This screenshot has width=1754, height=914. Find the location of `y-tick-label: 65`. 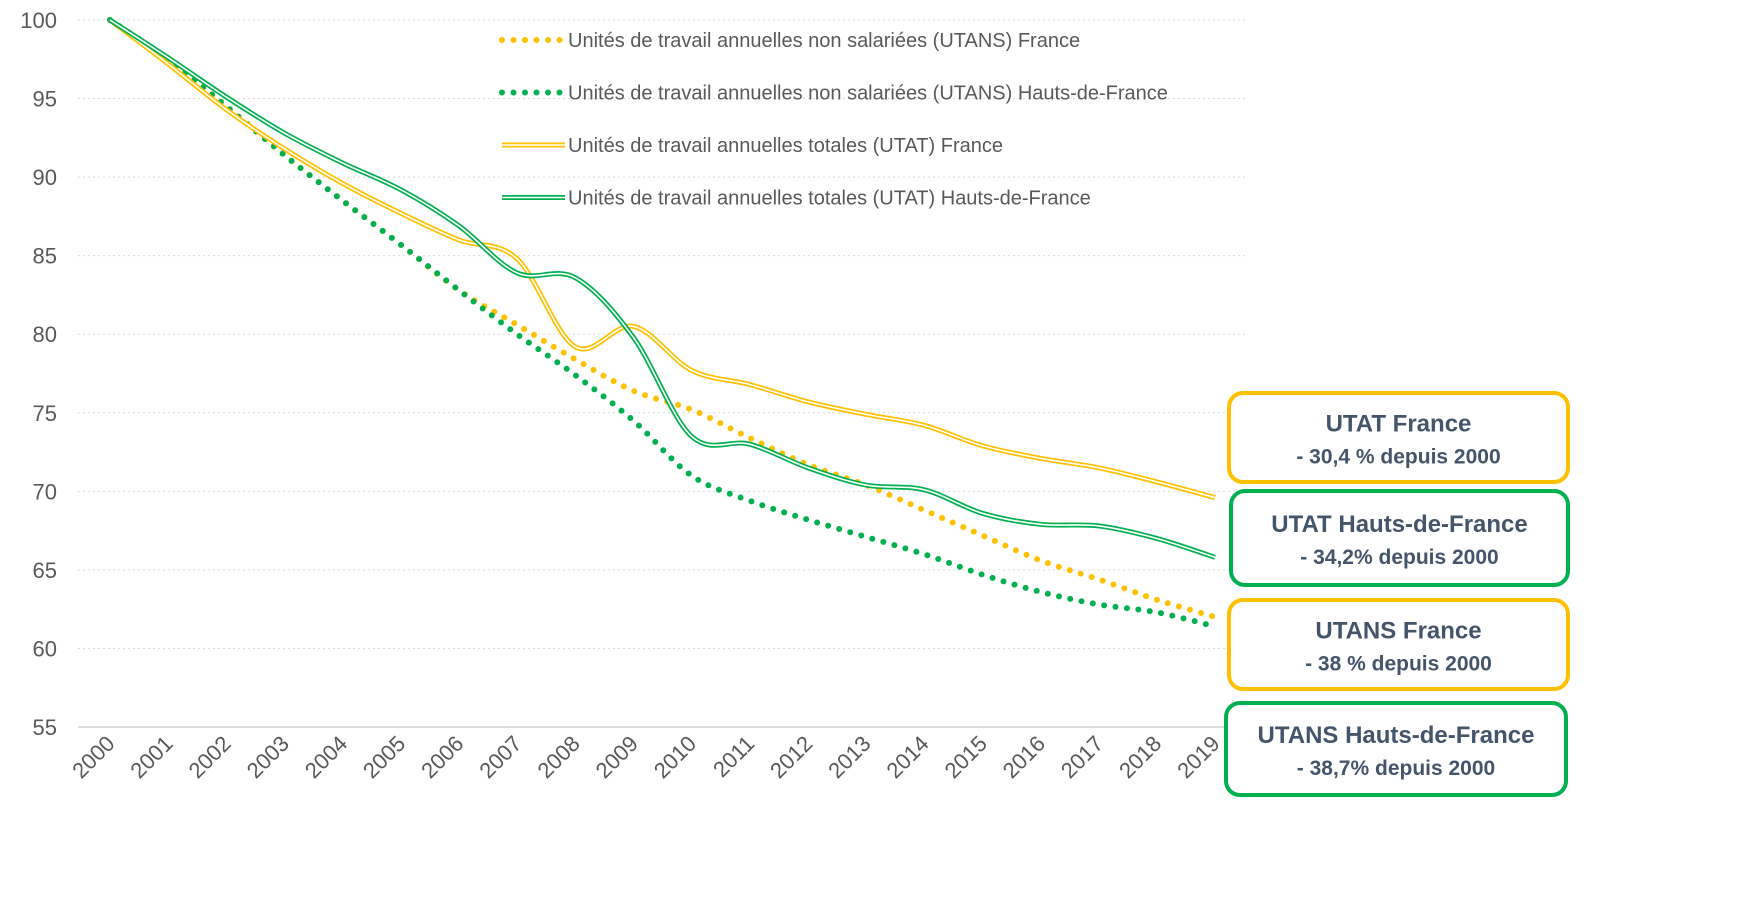

y-tick-label: 65 is located at coordinates (45, 570).